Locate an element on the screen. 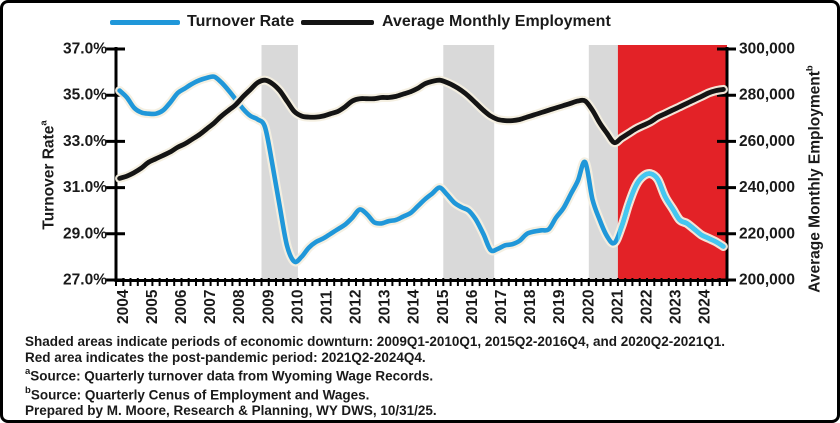 The width and height of the screenshot is (840, 423). left-axis-tick-label: 31.0% is located at coordinates (85, 187).